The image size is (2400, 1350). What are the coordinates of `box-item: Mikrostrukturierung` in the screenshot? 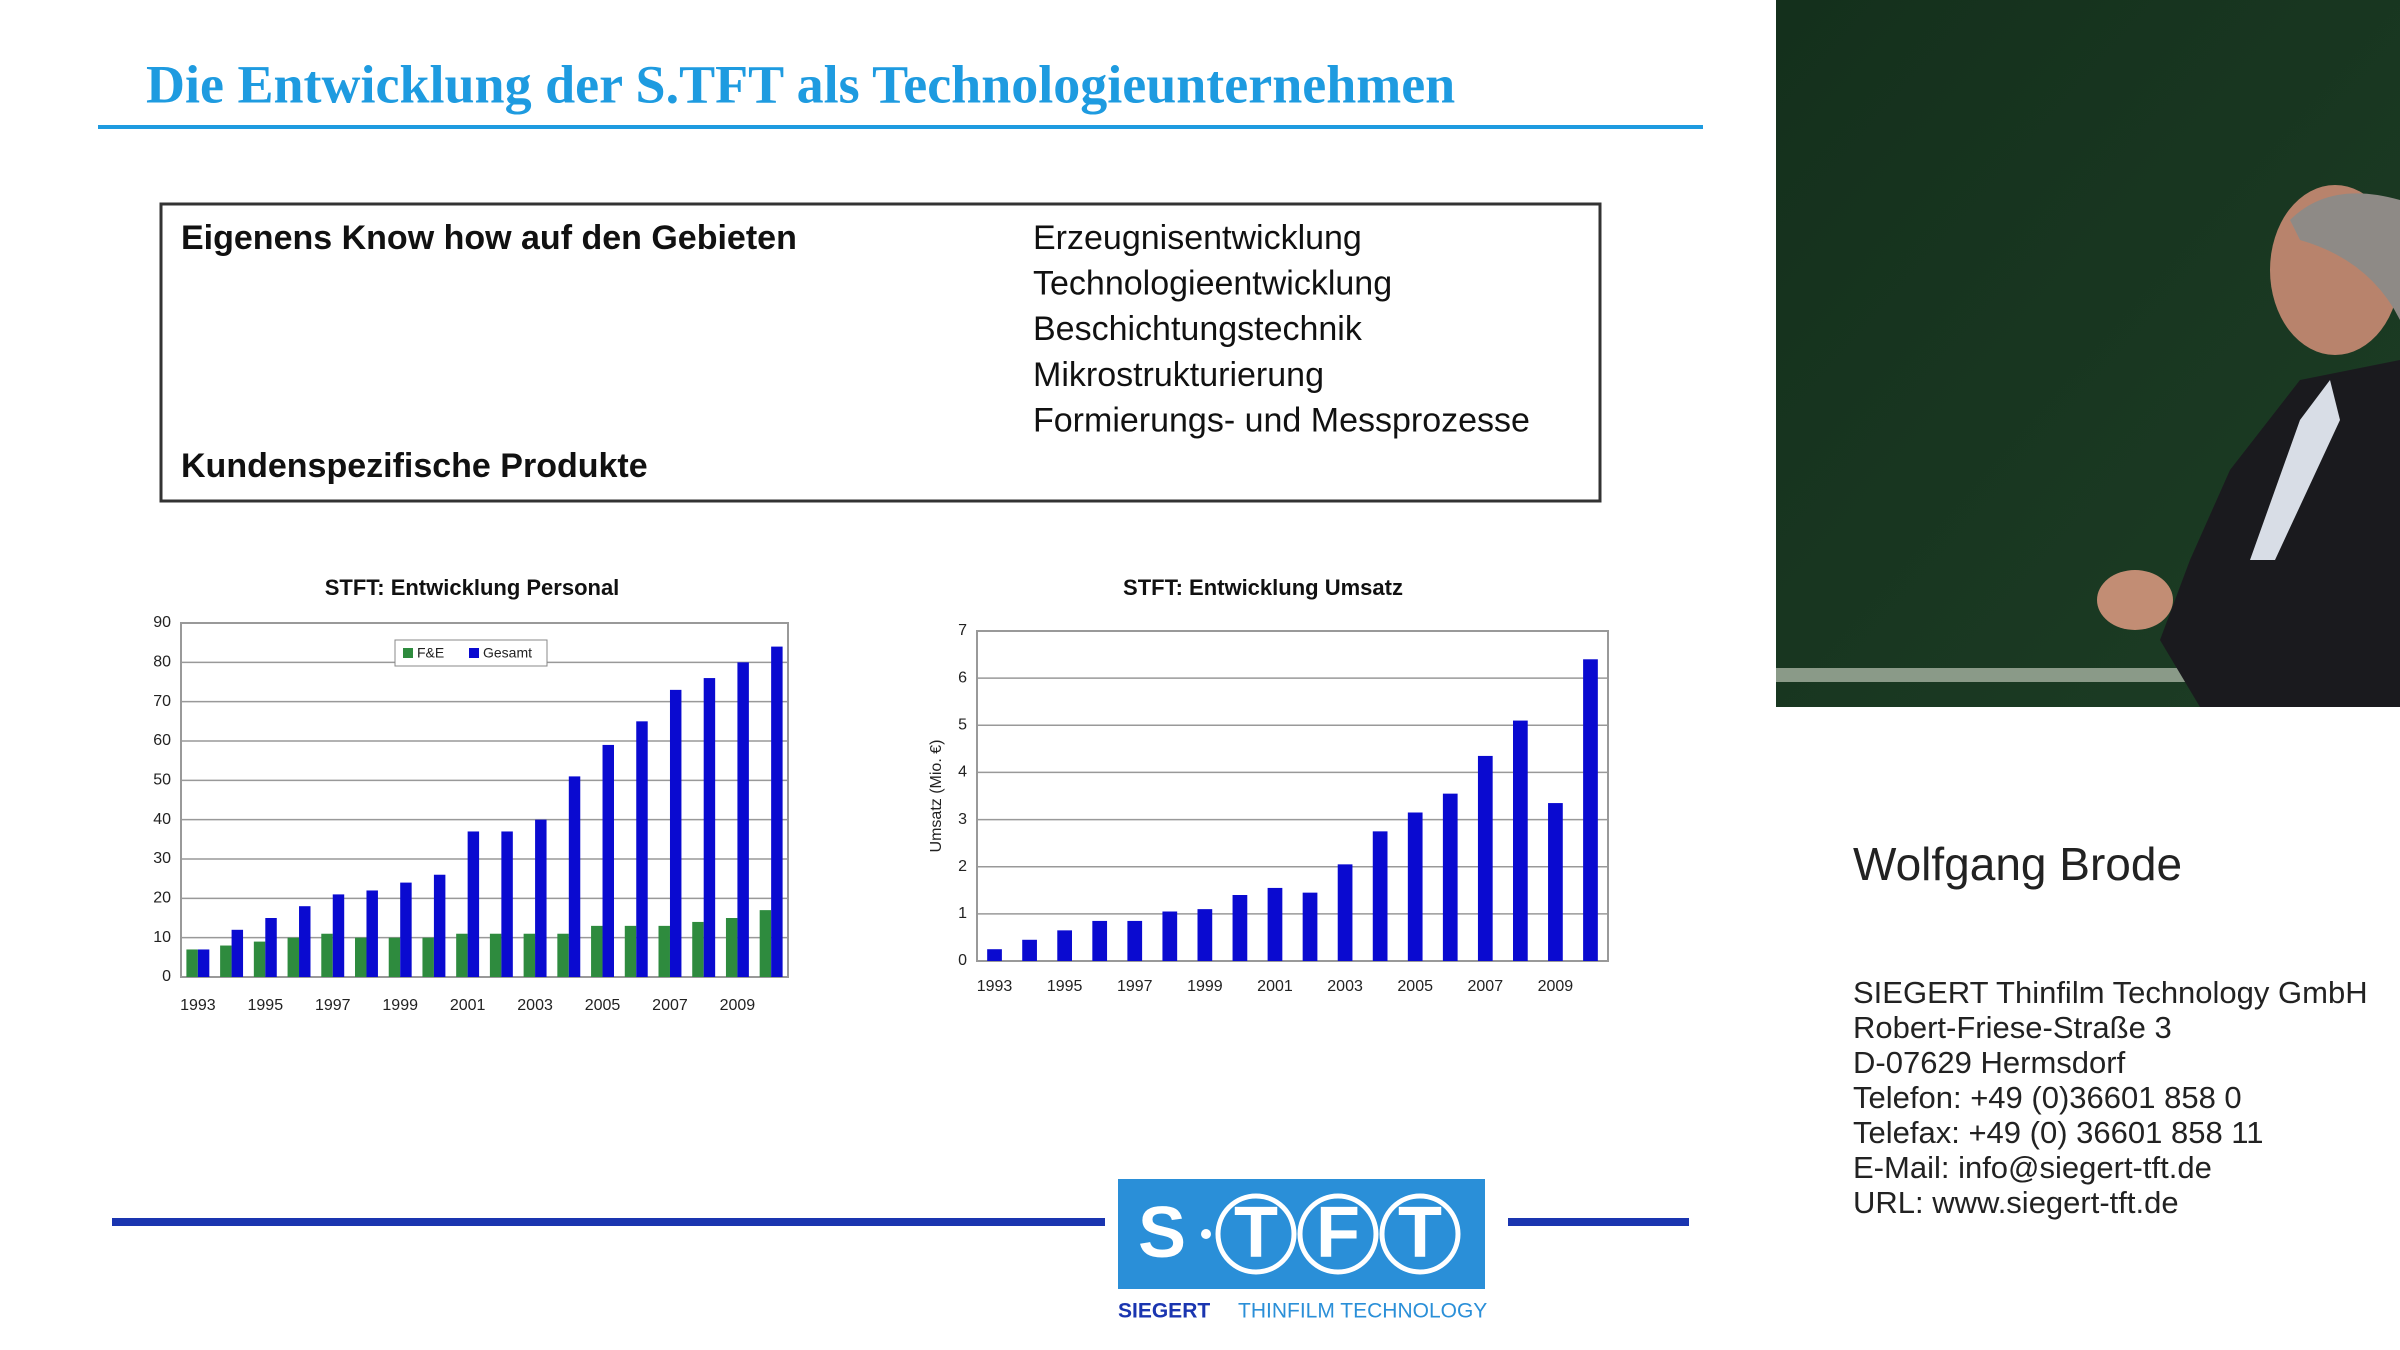 It's located at (1178, 375).